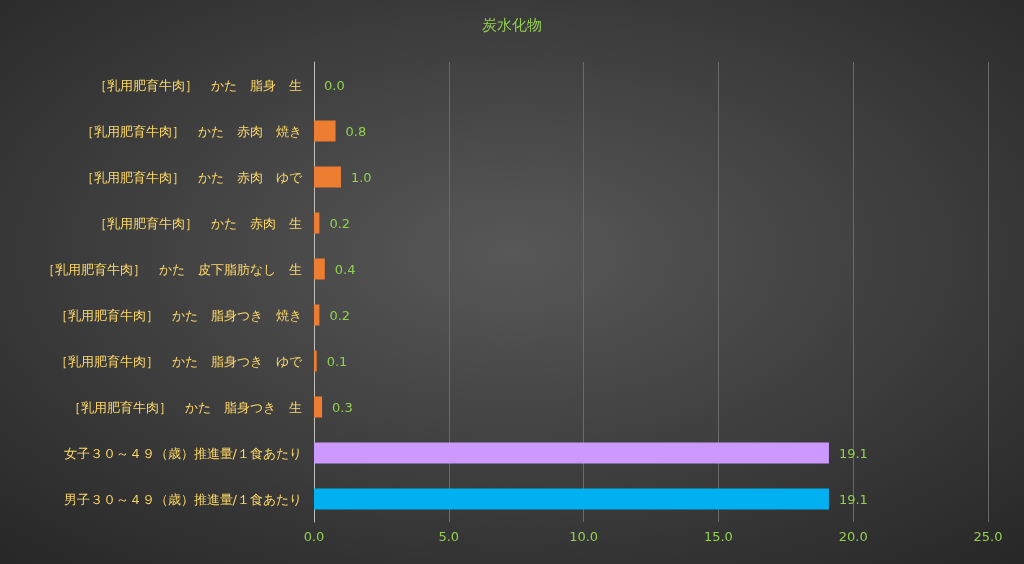 The width and height of the screenshot is (1024, 564). I want to click on y-tick-label: ［乳用肥育牛肉］ かた 脂身つき 生, so click(185, 407).